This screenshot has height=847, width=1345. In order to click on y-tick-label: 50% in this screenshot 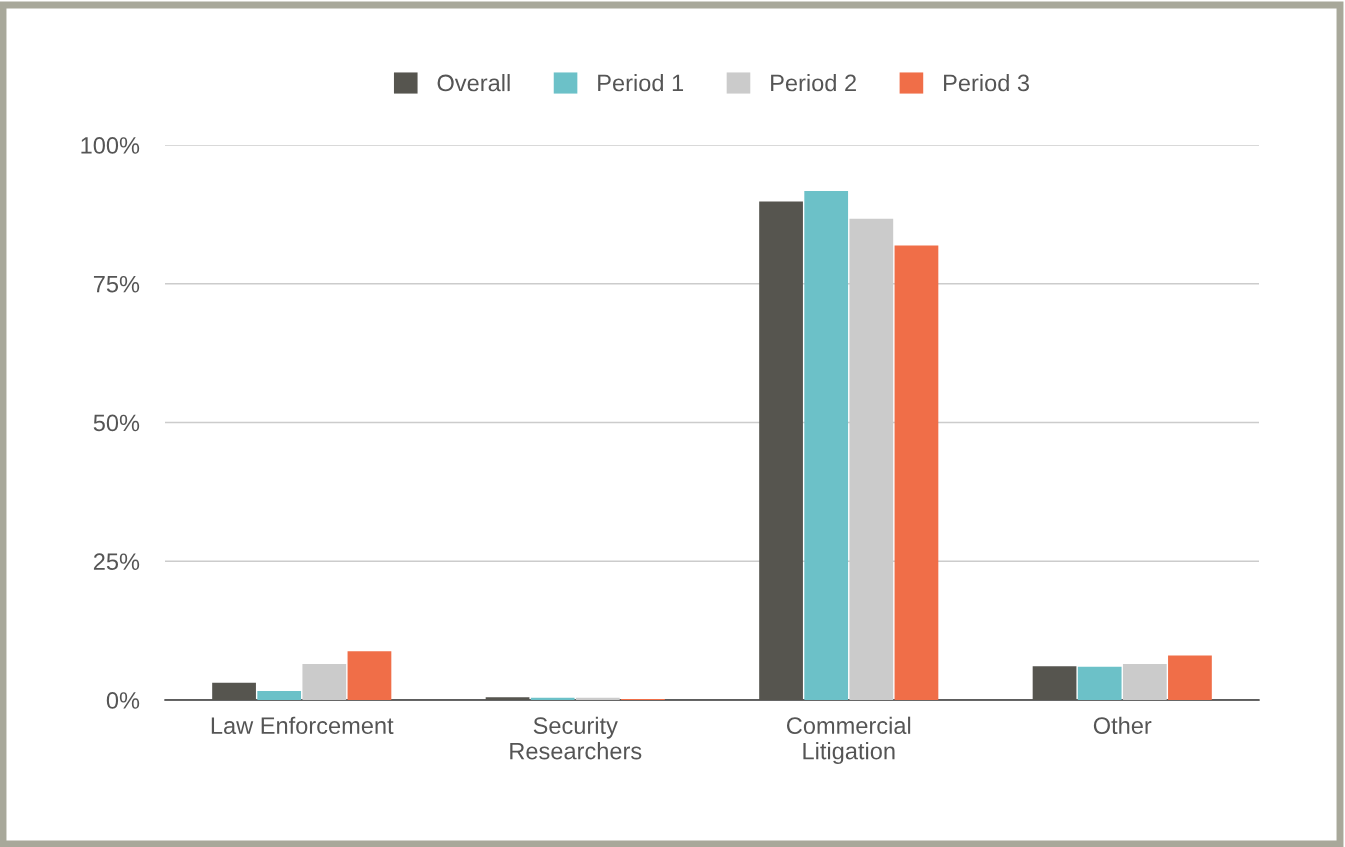, I will do `click(116, 423)`.